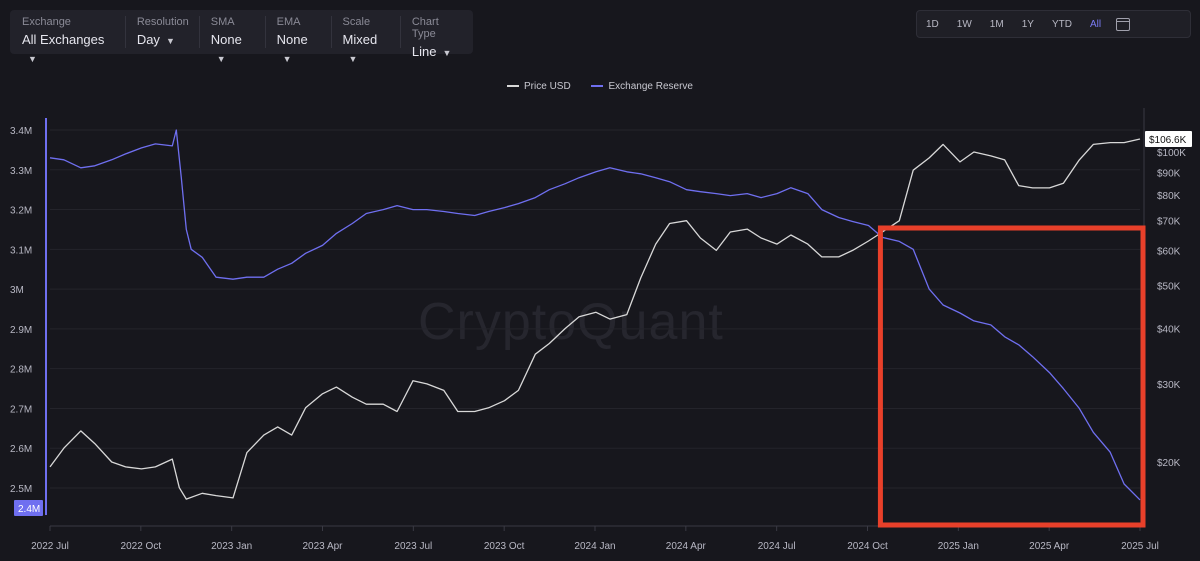 Image resolution: width=1200 pixels, height=561 pixels. What do you see at coordinates (21, 131) in the screenshot?
I see `left-tick-label: 3.4M` at bounding box center [21, 131].